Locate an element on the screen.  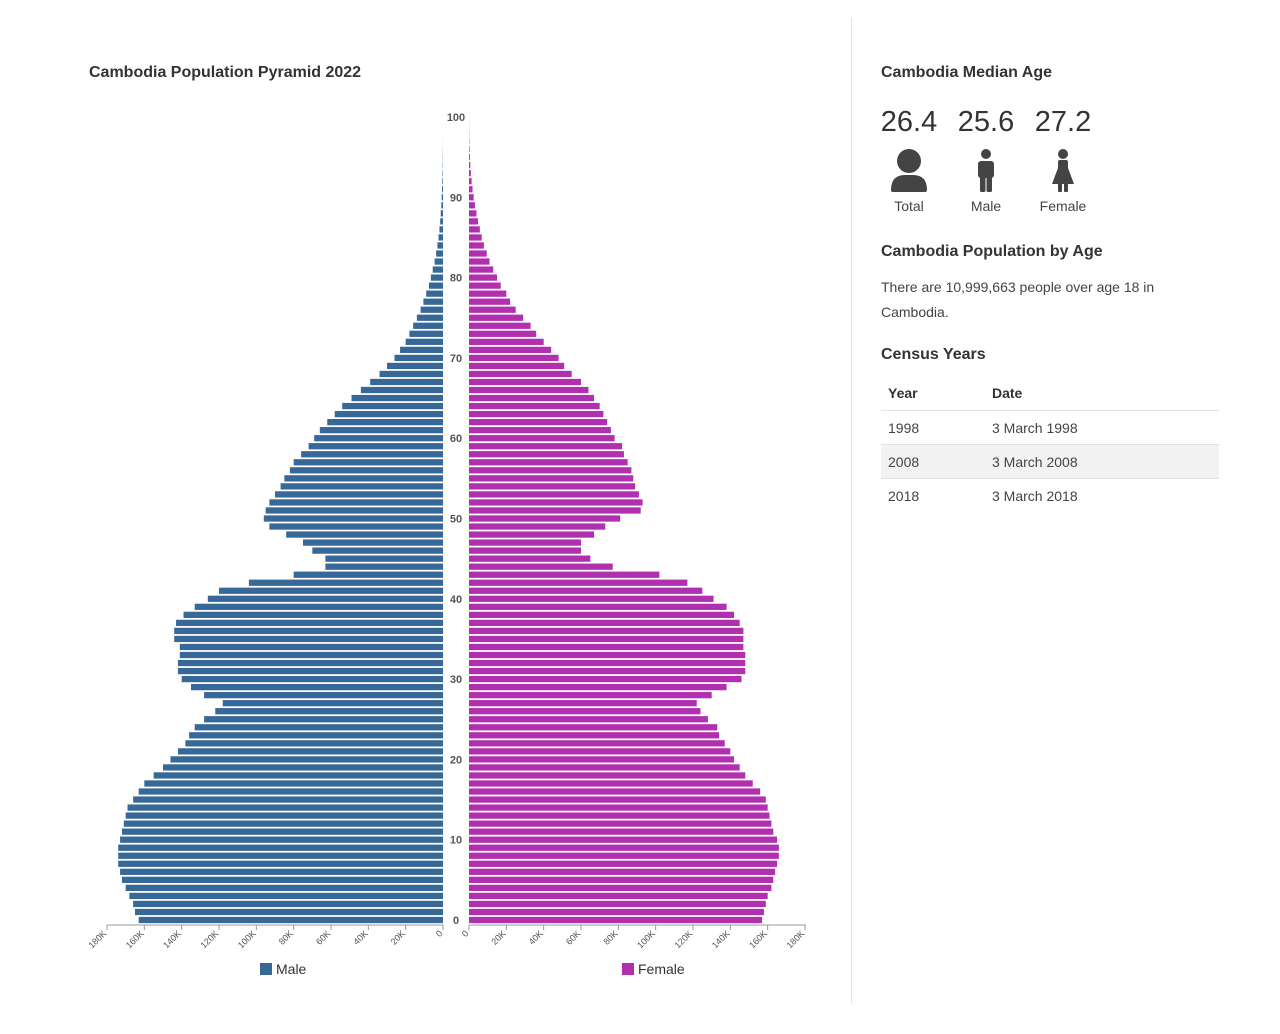
chart-title: Cambodia Population Pyramid 2022 is located at coordinates (225, 72).